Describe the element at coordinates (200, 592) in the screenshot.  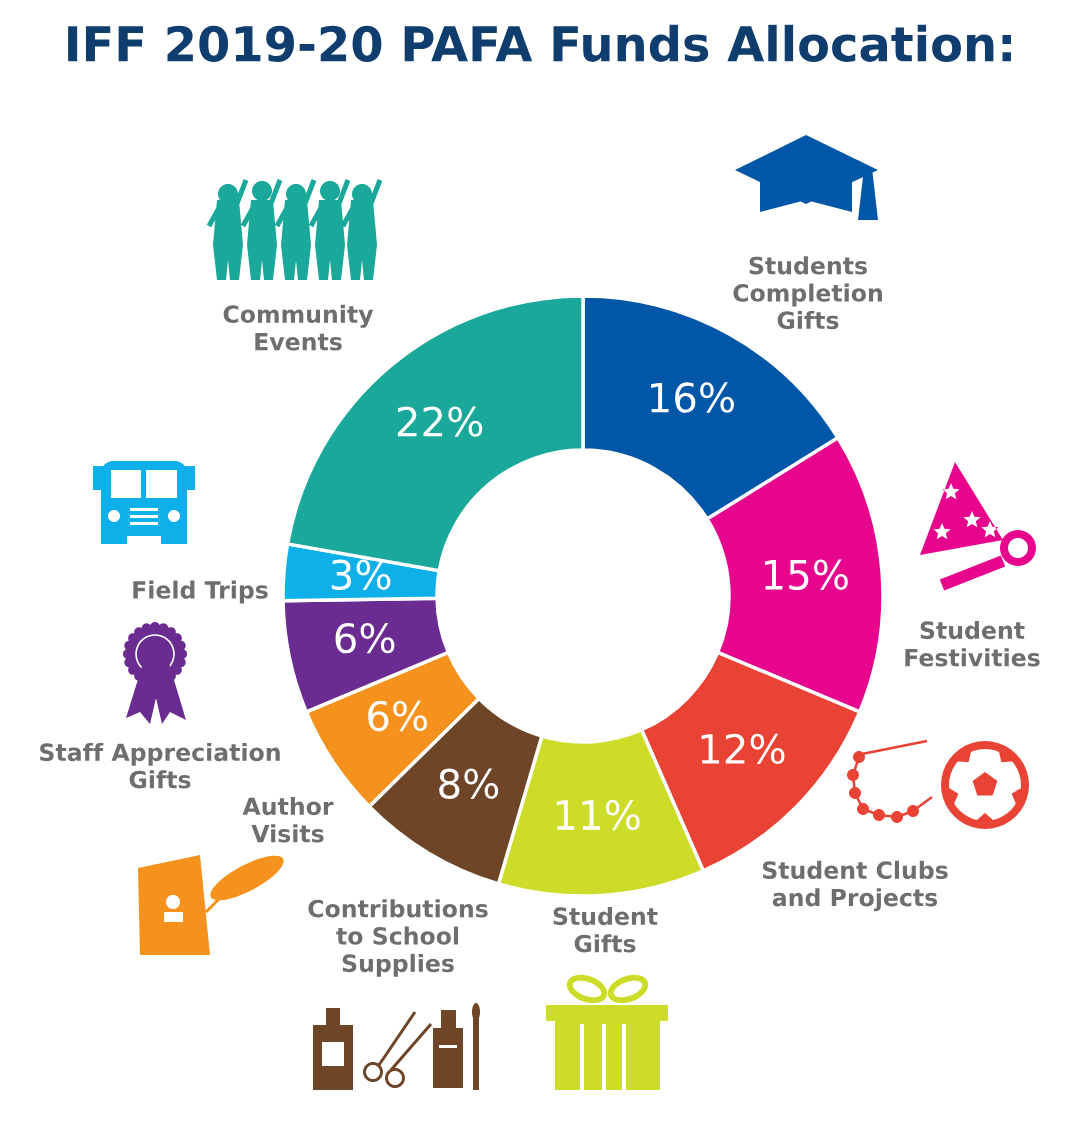
I see `slice-label: Field Trips` at that location.